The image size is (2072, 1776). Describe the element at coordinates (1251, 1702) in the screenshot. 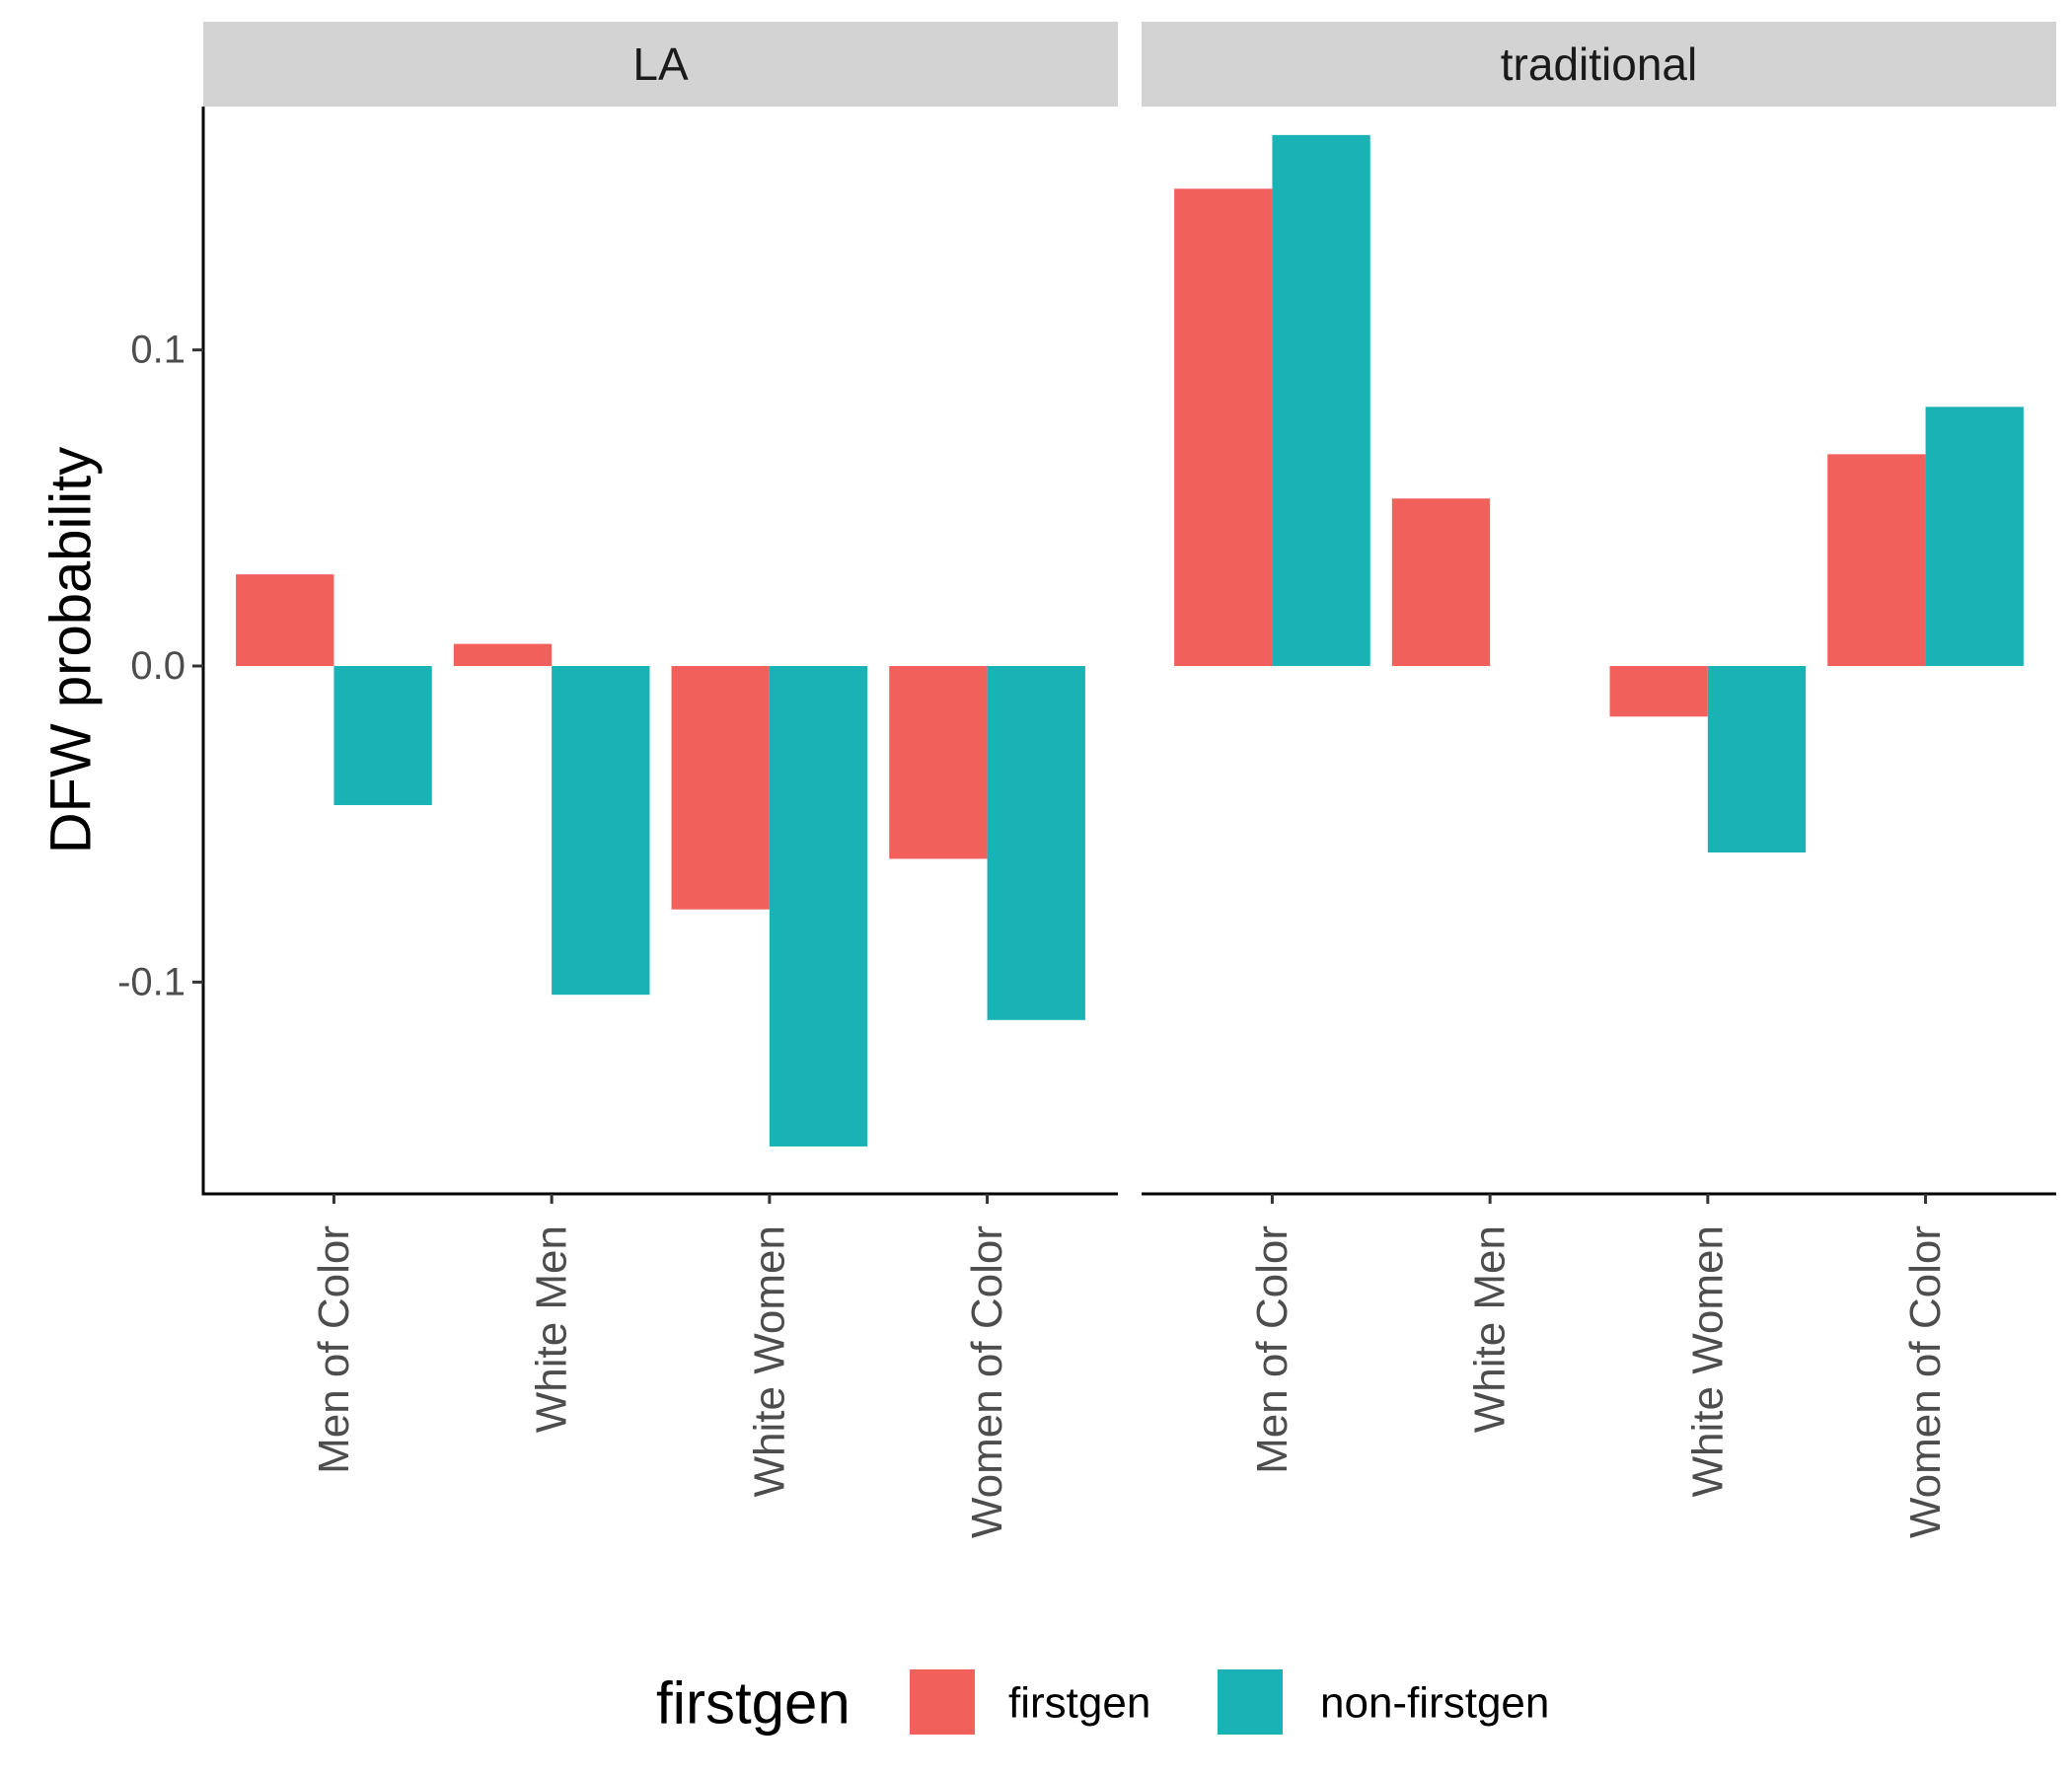

I see `legend-key-non-firstgen` at that location.